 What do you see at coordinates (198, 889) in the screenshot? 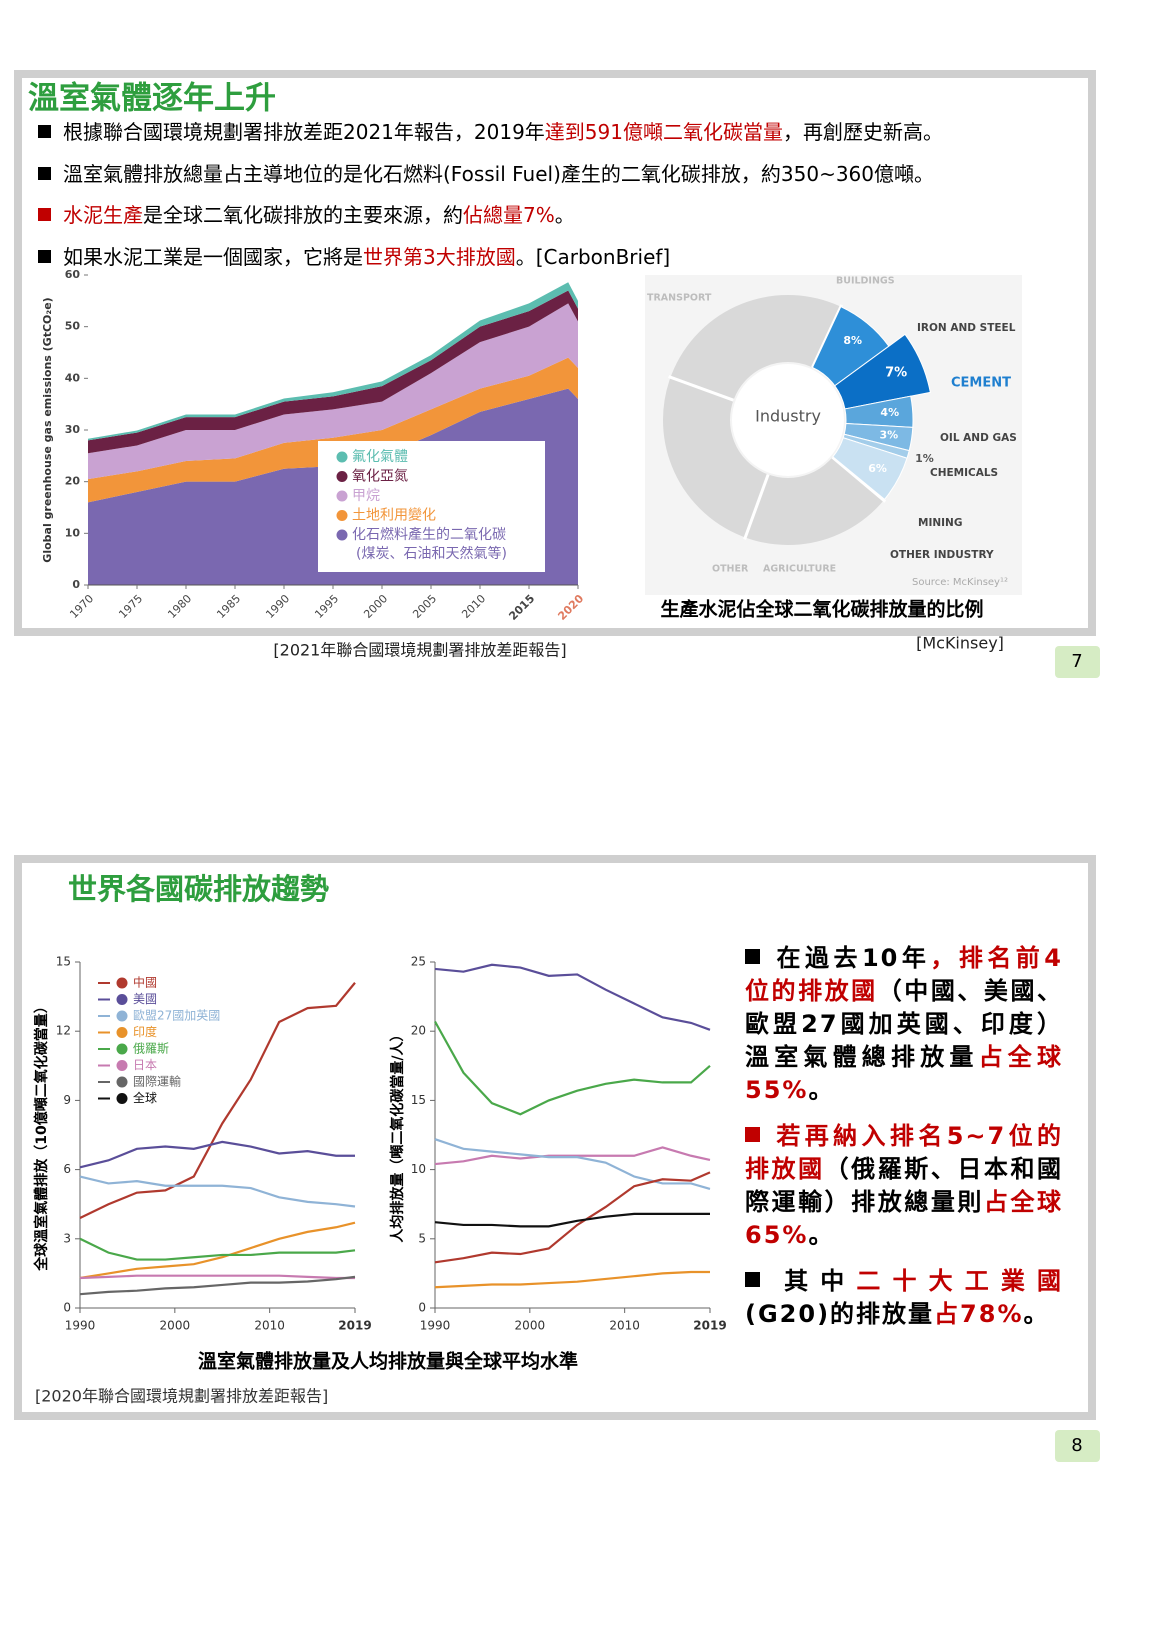
I see `slide-title: 世界各國碳排放趨勢` at bounding box center [198, 889].